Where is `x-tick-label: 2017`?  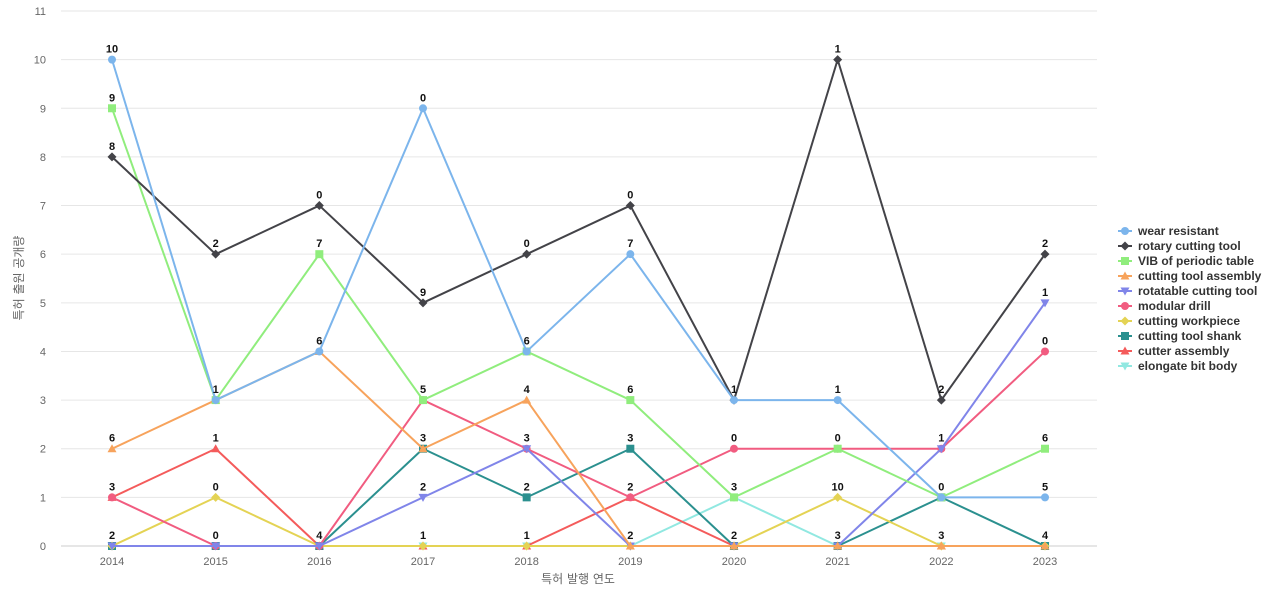 x-tick-label: 2017 is located at coordinates (423, 562).